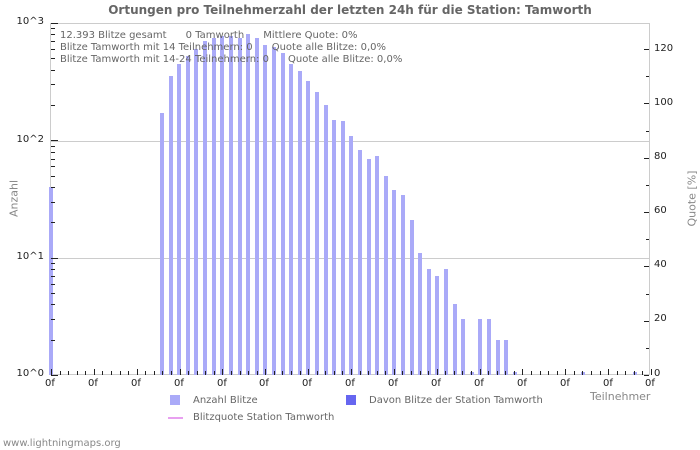  What do you see at coordinates (664, 102) in the screenshot?
I see `y2-tick-100: 100` at bounding box center [664, 102].